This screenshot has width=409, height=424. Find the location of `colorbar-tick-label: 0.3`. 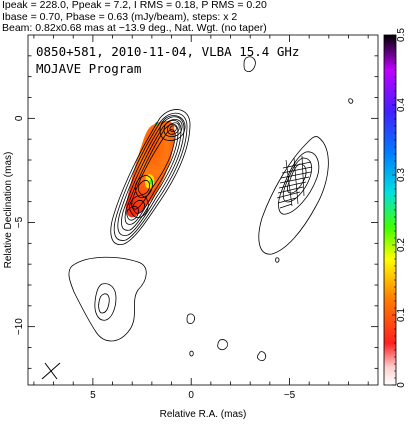

colorbar-tick-label: 0.3 is located at coordinates (401, 175).